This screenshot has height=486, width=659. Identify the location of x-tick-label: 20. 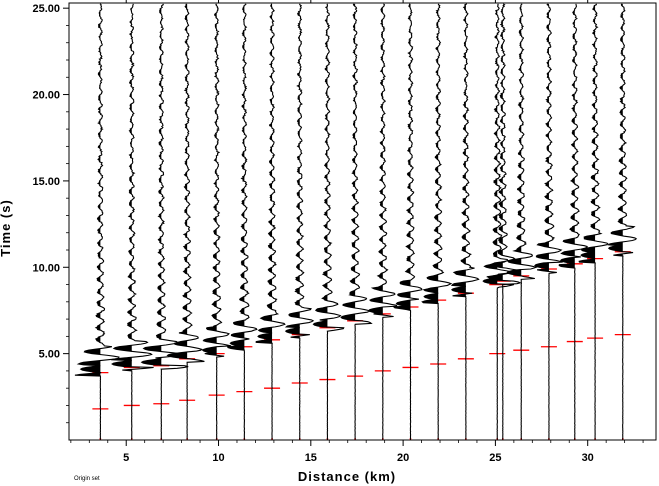
(403, 458).